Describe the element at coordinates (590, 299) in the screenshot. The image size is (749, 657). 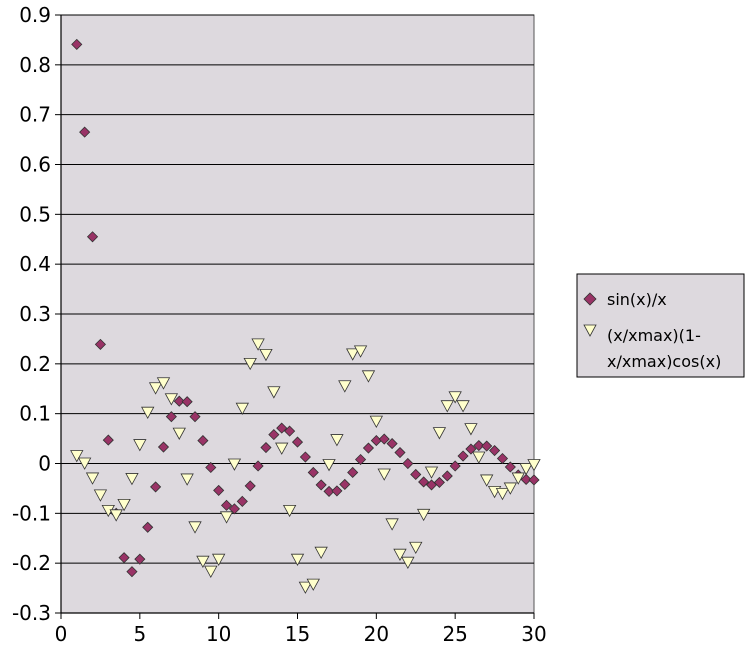
I see `legend-marker-sin` at that location.